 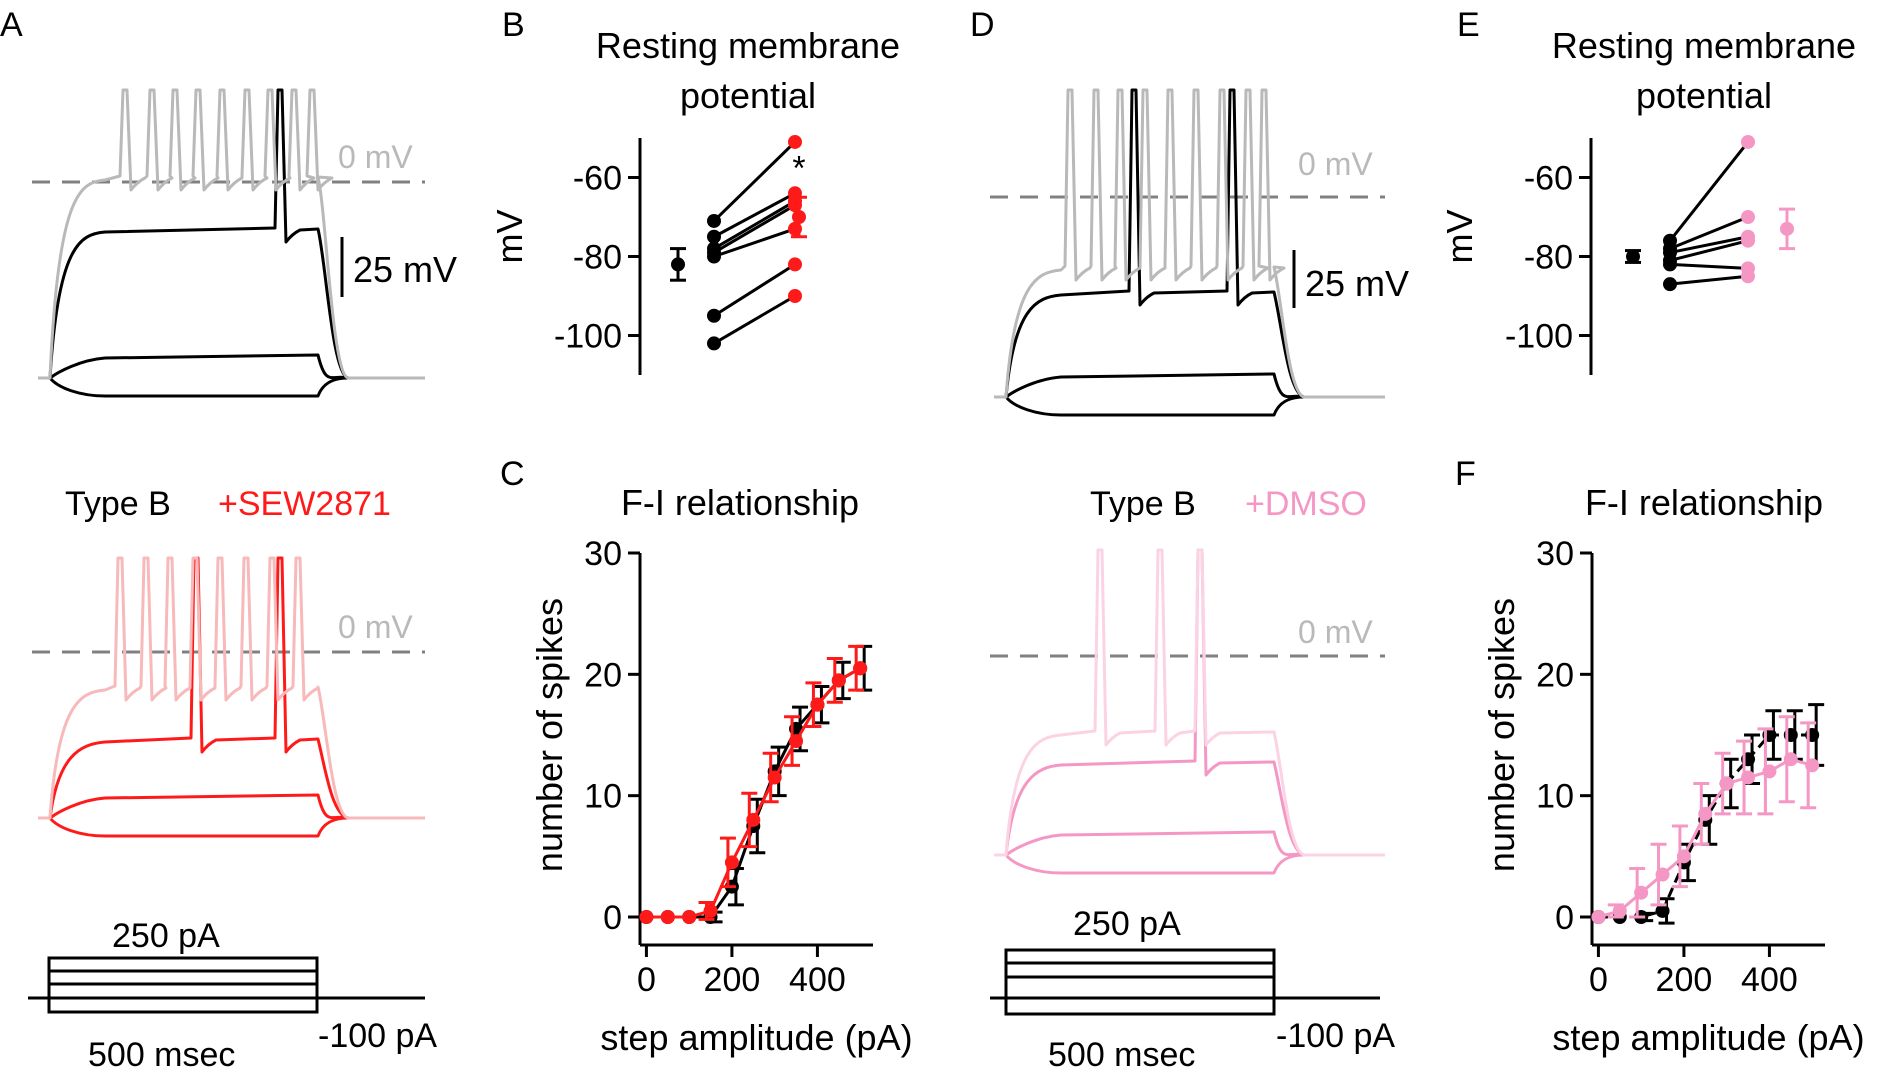 I want to click on y-tick-label: 20, so click(x=1555, y=675).